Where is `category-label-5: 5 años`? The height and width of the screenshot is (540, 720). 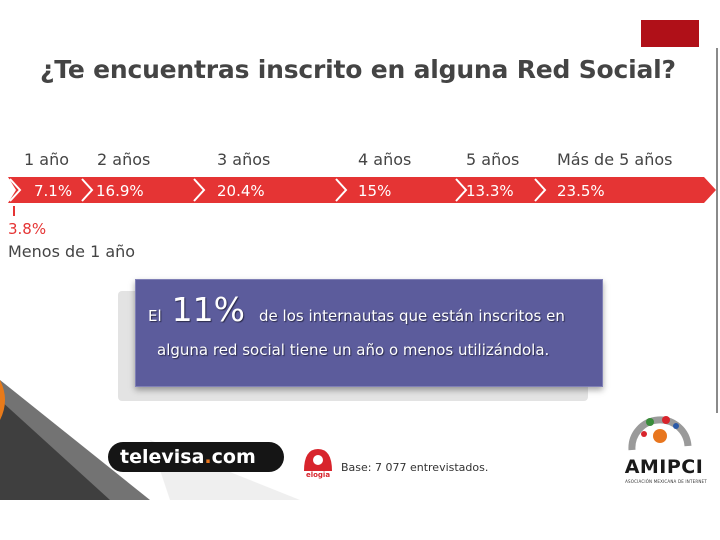
category-label-5: 5 años is located at coordinates (492, 159).